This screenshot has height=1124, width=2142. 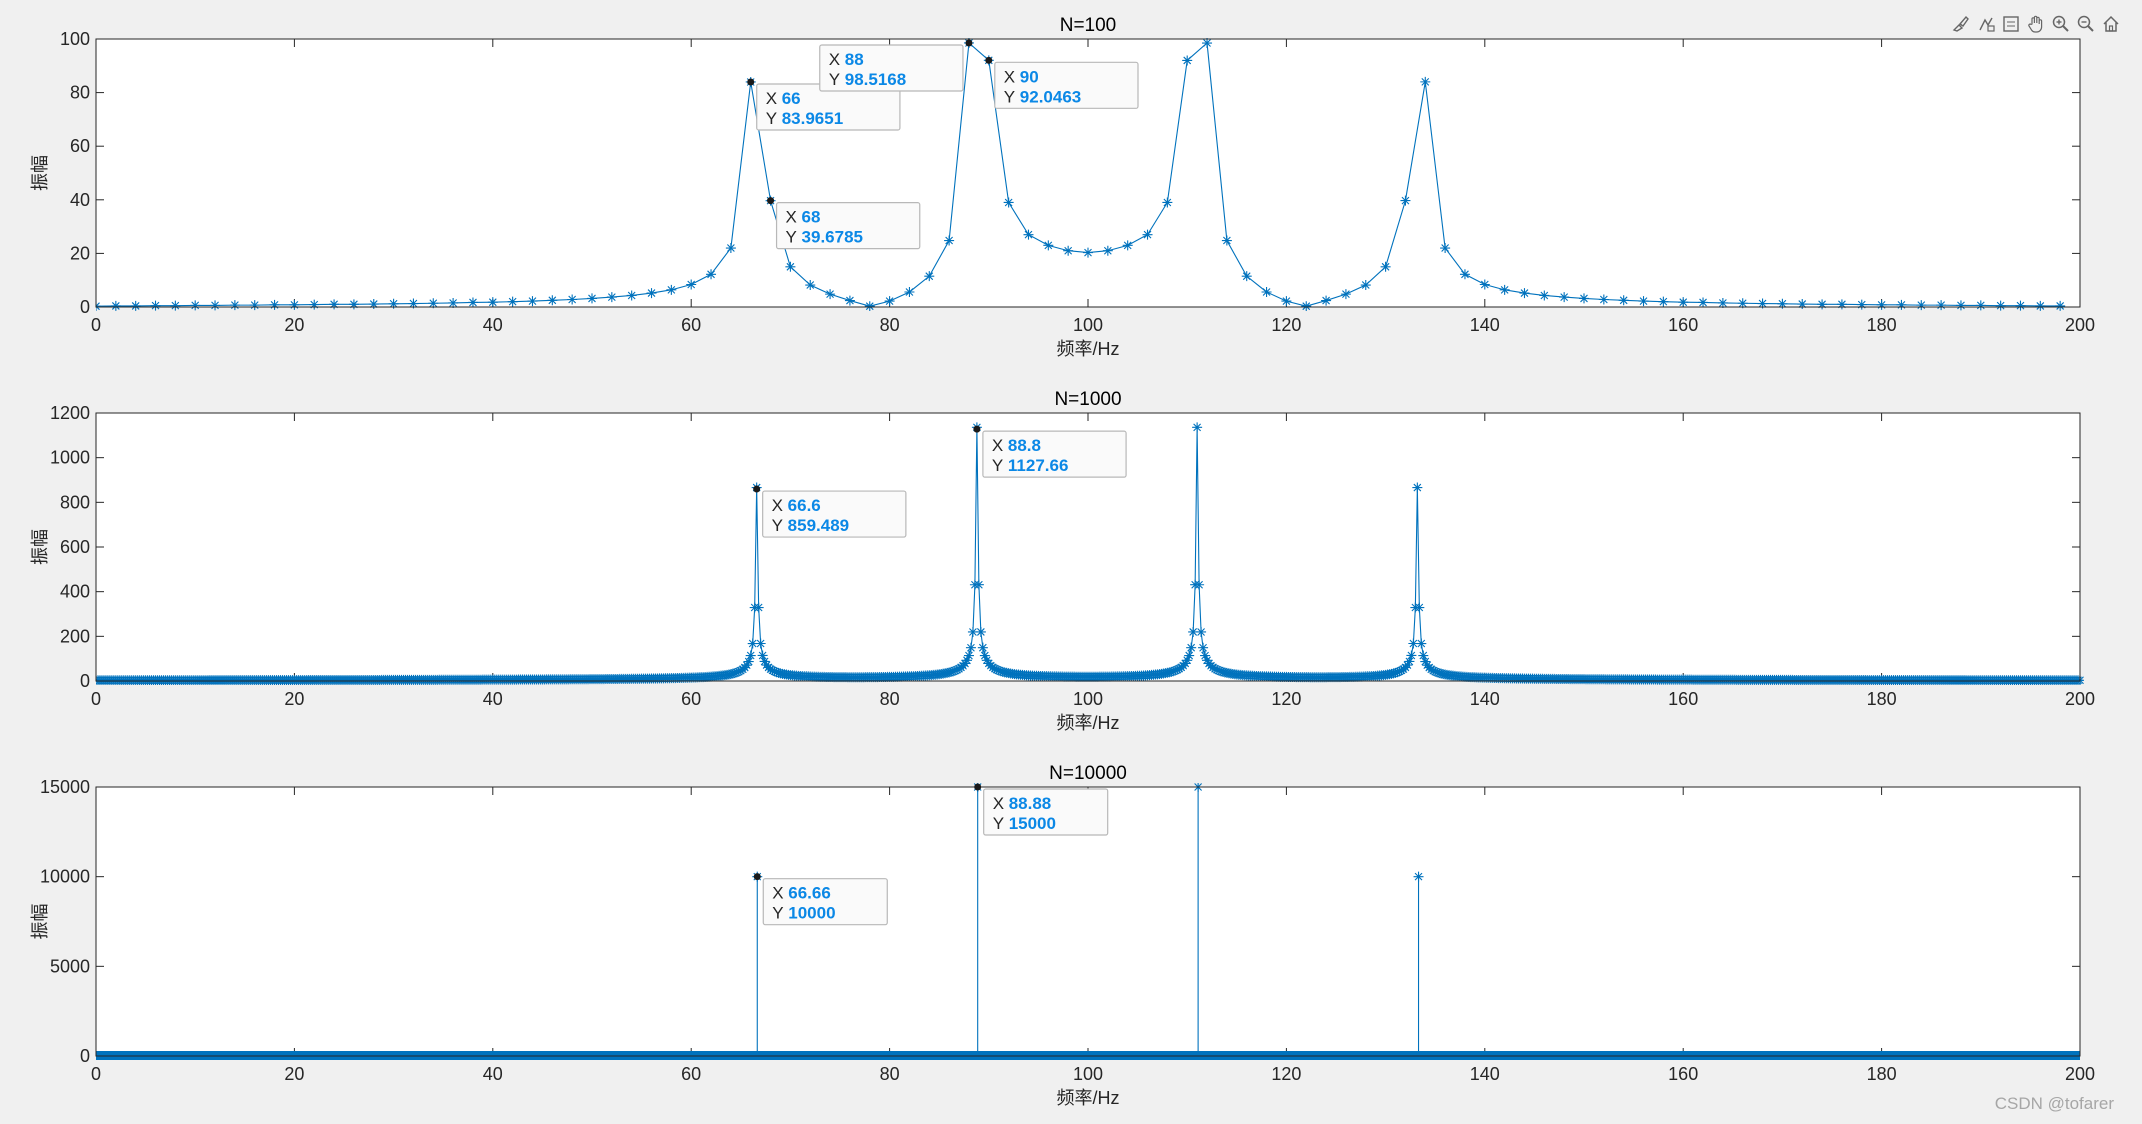 What do you see at coordinates (1986, 24) in the screenshot?
I see `data-tip-icon` at bounding box center [1986, 24].